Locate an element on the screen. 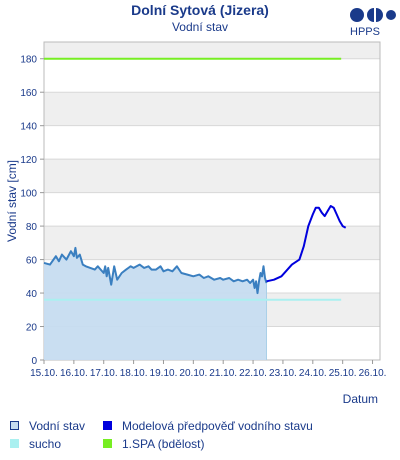  y-tick-label: 20 is located at coordinates (32, 328).